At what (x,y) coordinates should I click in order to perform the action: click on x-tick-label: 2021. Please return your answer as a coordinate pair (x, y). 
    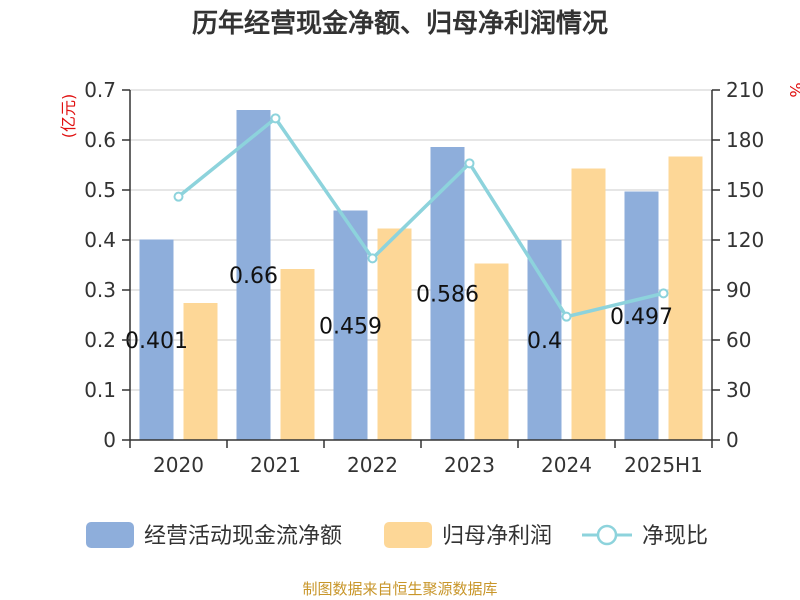
    Looking at the image, I should click on (275, 465).